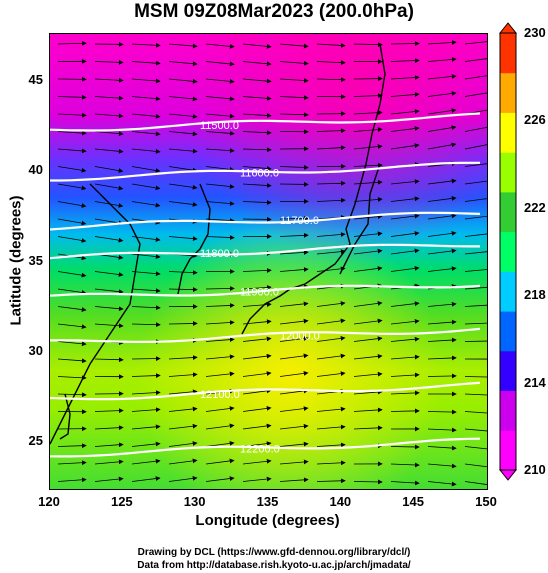 The height and width of the screenshot is (573, 548). What do you see at coordinates (194, 239) in the screenshot?
I see `korea-coastline` at bounding box center [194, 239].